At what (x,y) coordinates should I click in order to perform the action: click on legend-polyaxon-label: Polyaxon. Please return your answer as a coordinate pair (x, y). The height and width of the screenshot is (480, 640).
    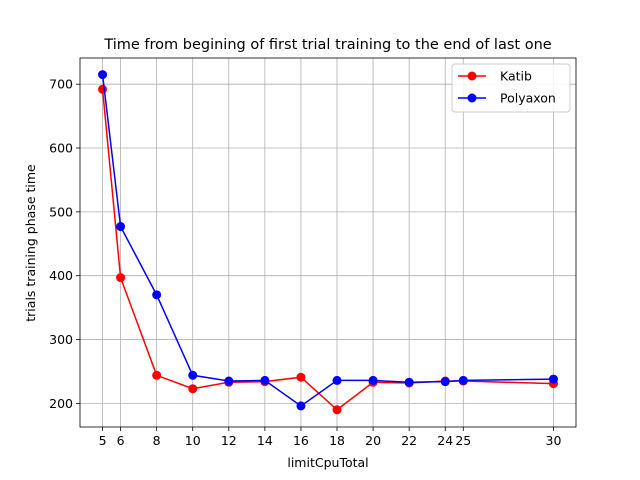
    Looking at the image, I should click on (528, 98).